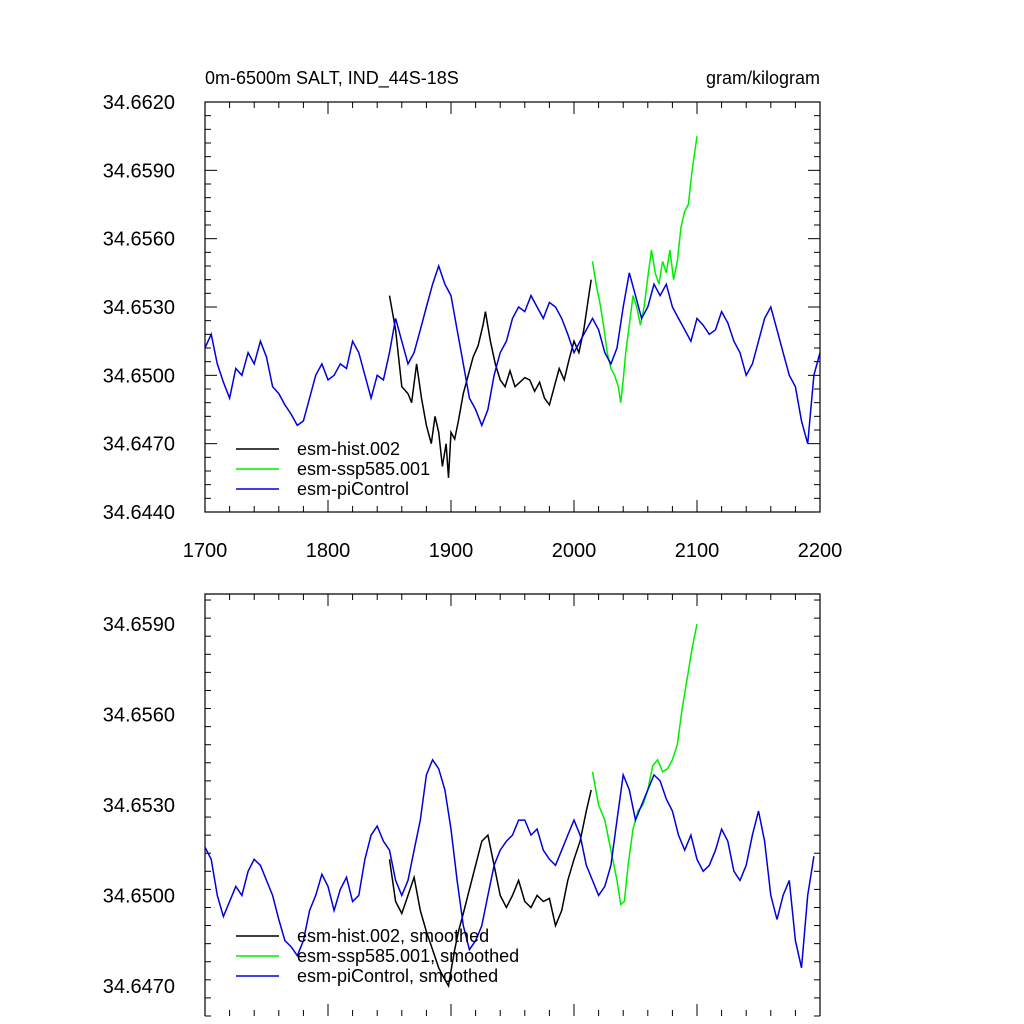 This screenshot has height=1024, width=1024. I want to click on legend-label-3: esm-piControl, so click(353, 489).